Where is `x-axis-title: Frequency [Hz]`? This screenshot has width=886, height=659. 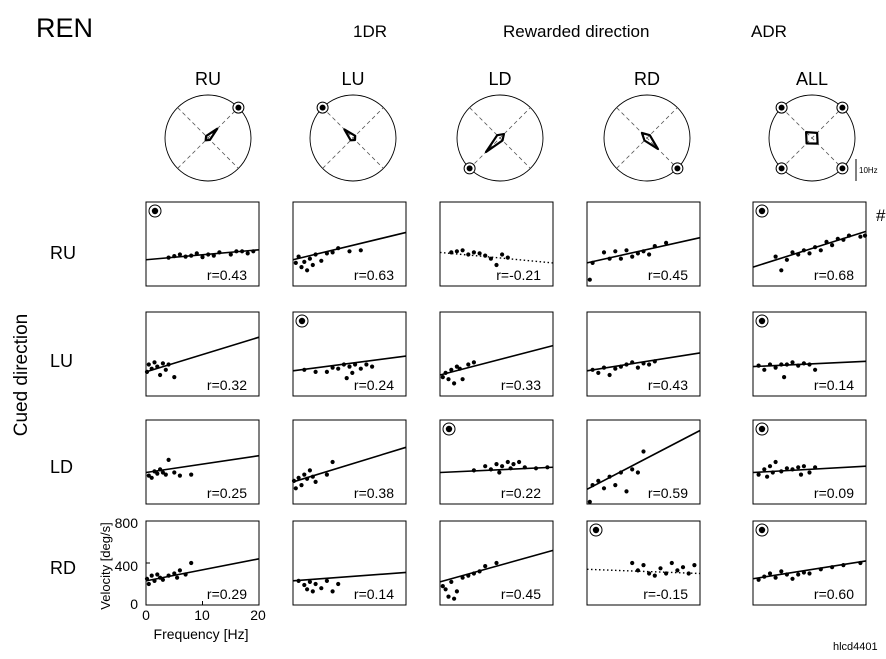
x-axis-title: Frequency [Hz] is located at coordinates (201, 634).